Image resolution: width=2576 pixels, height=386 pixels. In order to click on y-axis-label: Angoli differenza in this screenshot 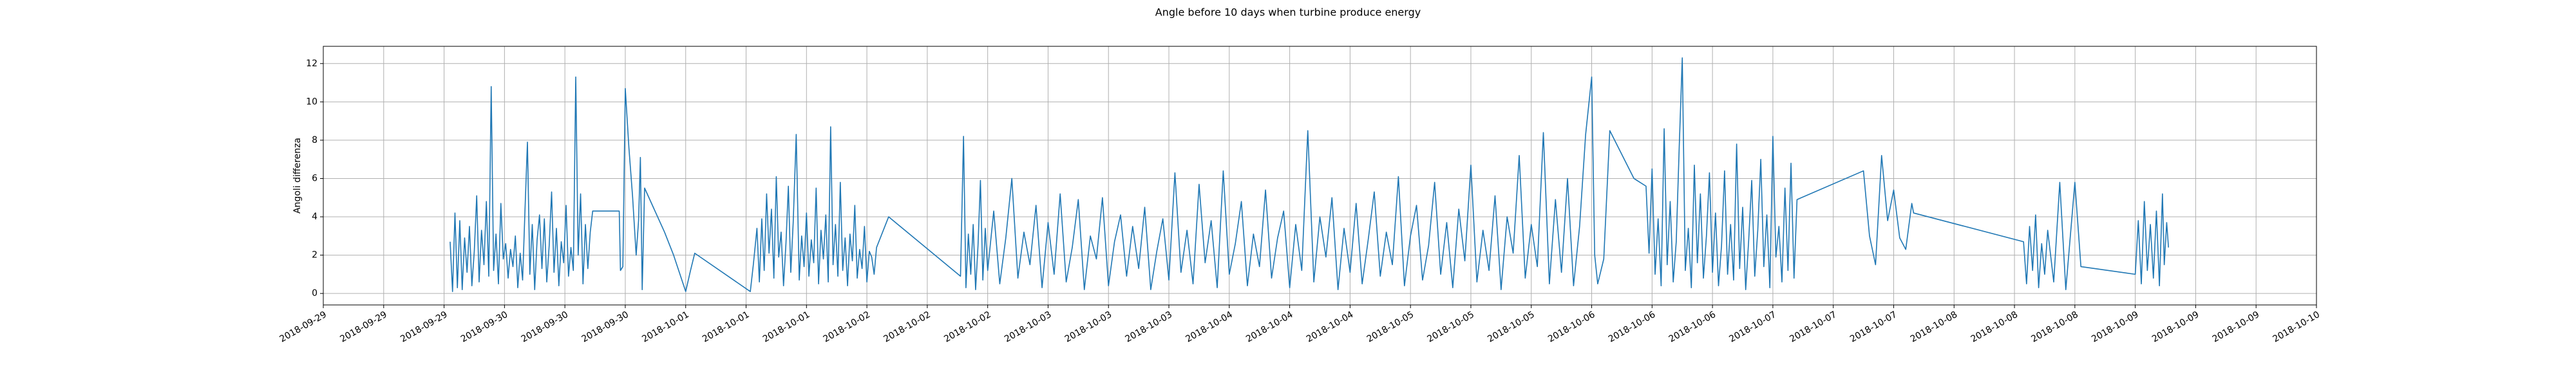, I will do `click(297, 176)`.